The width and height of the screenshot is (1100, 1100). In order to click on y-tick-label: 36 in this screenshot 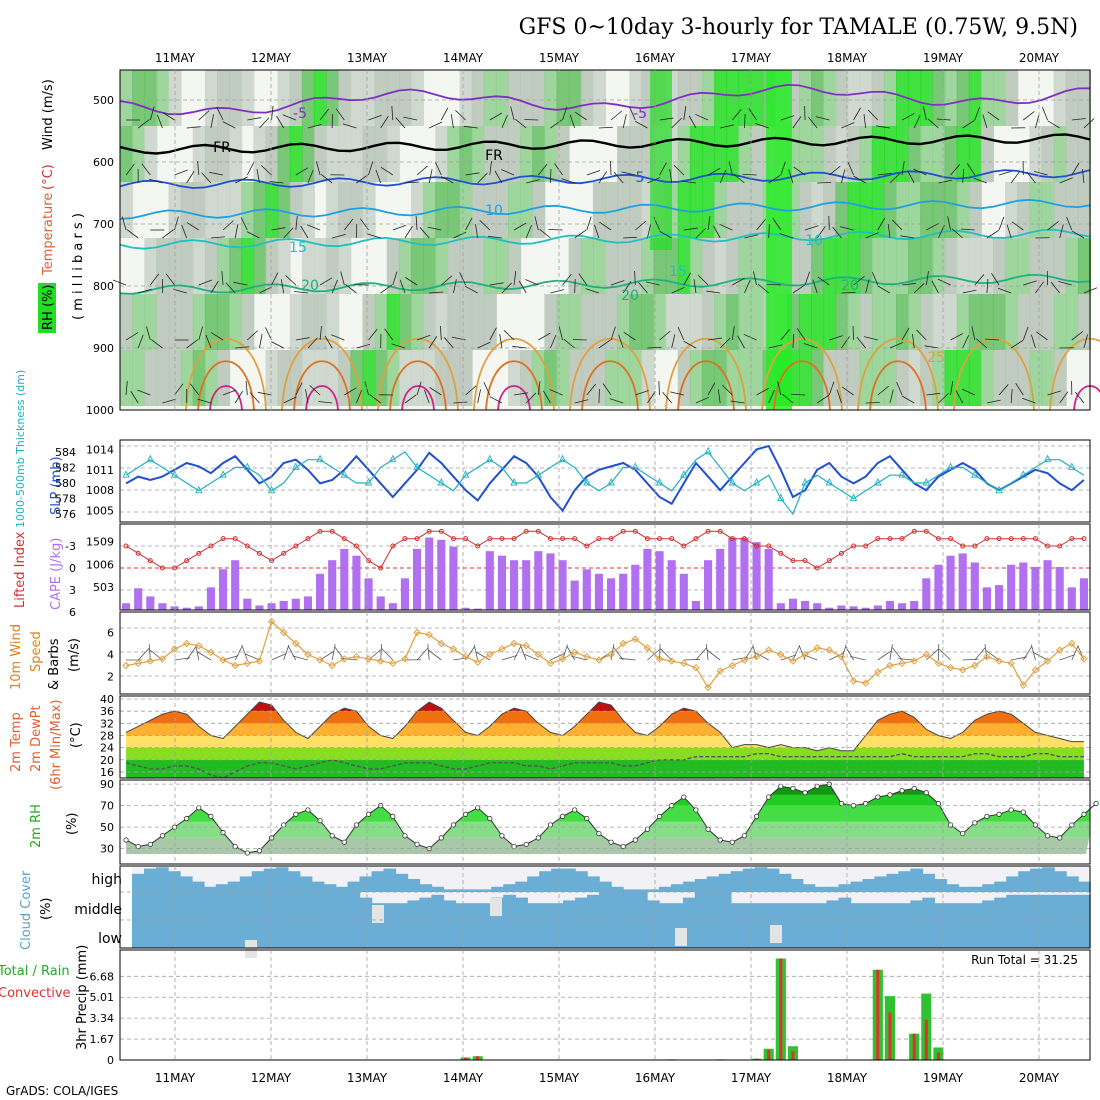, I will do `click(107, 711)`.